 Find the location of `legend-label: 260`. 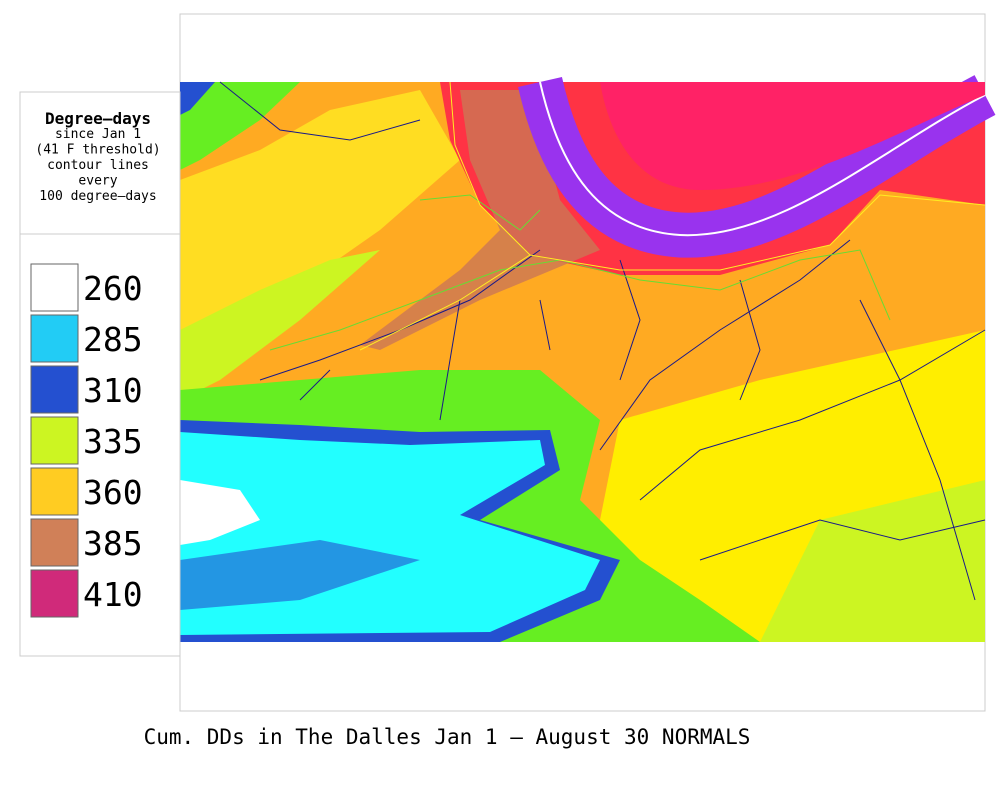

legend-label: 260 is located at coordinates (113, 288).